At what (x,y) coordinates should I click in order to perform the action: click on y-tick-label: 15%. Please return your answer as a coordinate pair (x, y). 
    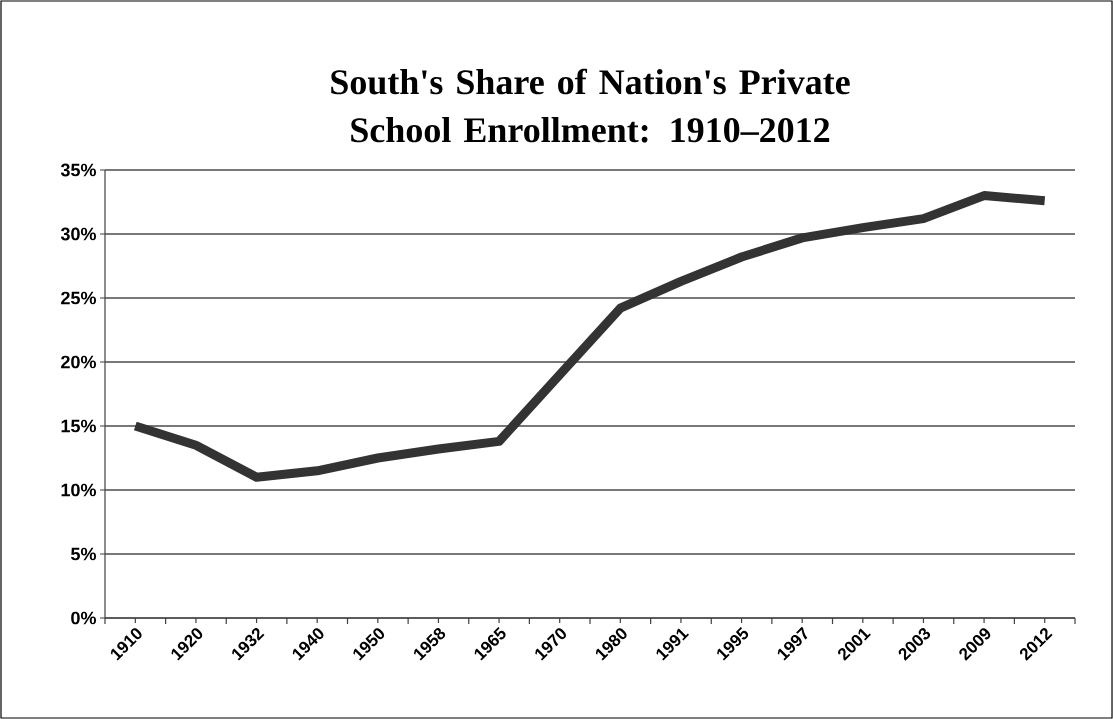
    Looking at the image, I should click on (78, 426).